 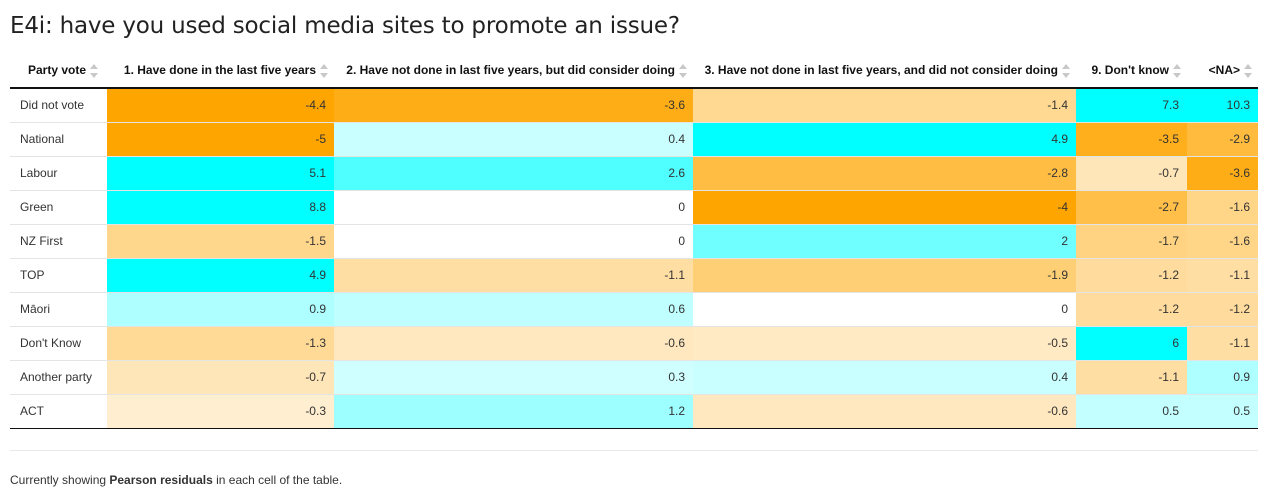 I want to click on column-header-label: 9. Don't know, so click(x=1130, y=70).